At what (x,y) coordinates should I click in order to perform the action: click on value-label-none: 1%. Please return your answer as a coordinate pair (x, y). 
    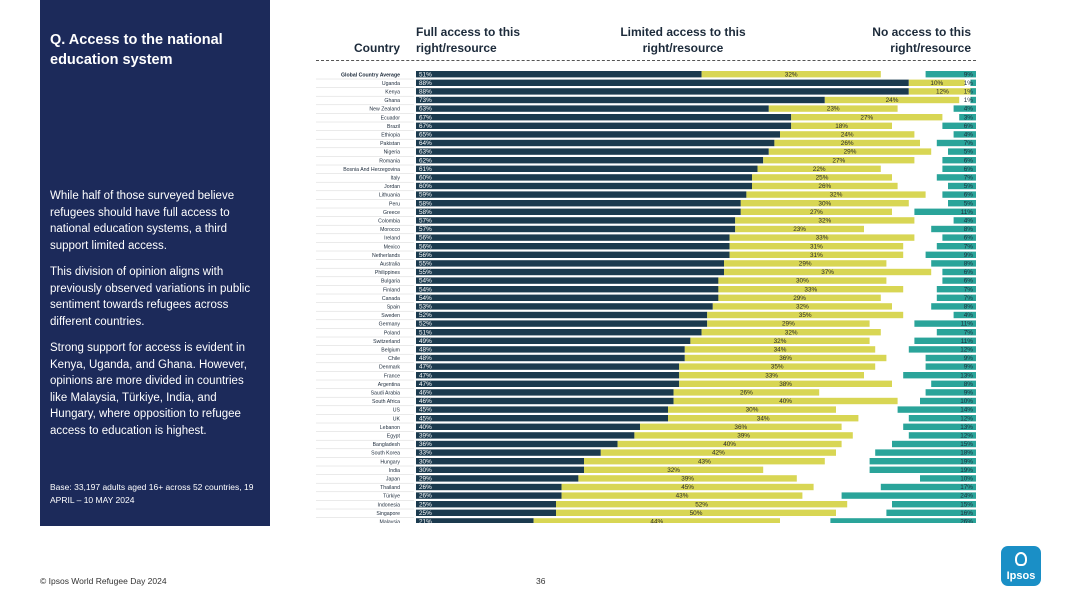
    Looking at the image, I should click on (969, 83).